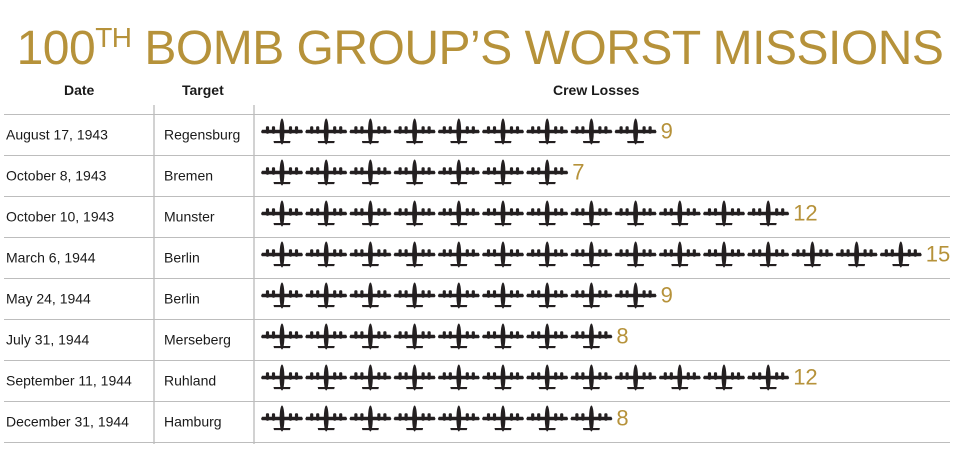 The width and height of the screenshot is (960, 469). What do you see at coordinates (51, 258) in the screenshot?
I see `date-cell: March 6, 1944` at bounding box center [51, 258].